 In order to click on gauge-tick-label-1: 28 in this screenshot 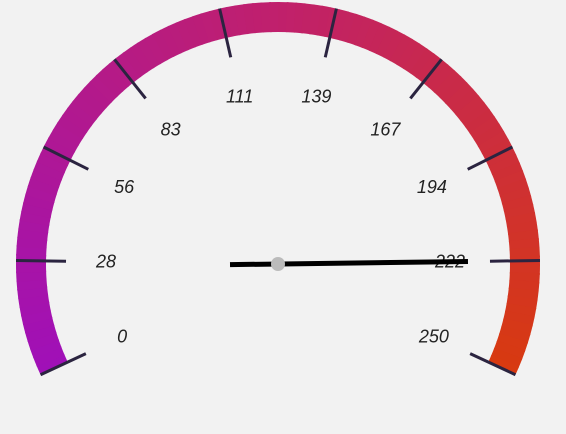, I will do `click(105, 262)`.